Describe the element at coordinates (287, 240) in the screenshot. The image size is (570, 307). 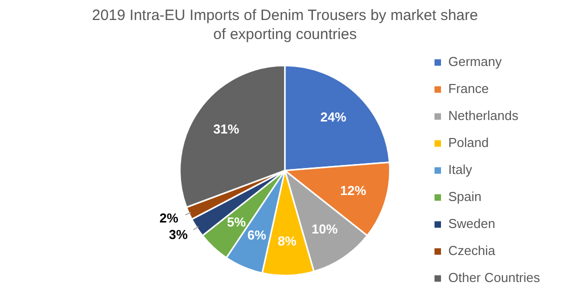
I see `data-label: 8%` at that location.